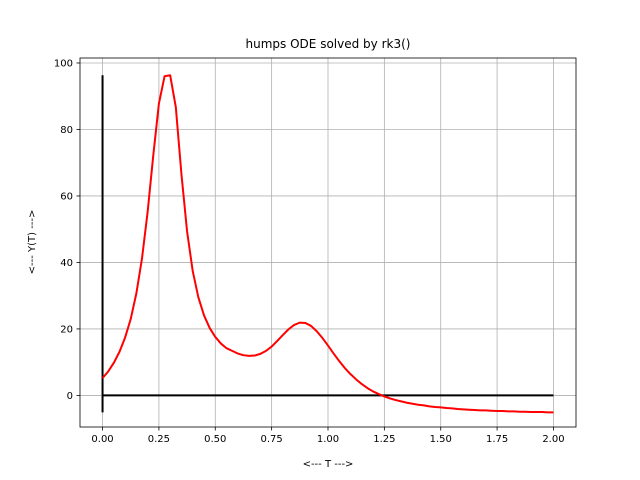  I want to click on y-tick-label: 100, so click(63, 63).